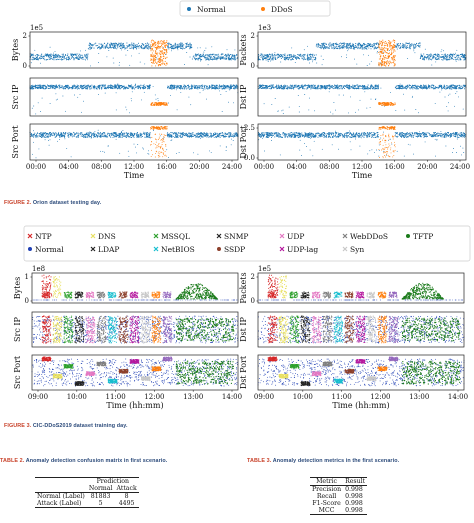 This screenshot has height=523, width=474. I want to click on fig3-right-xaxis-tick-label: 11:00, so click(342, 397).